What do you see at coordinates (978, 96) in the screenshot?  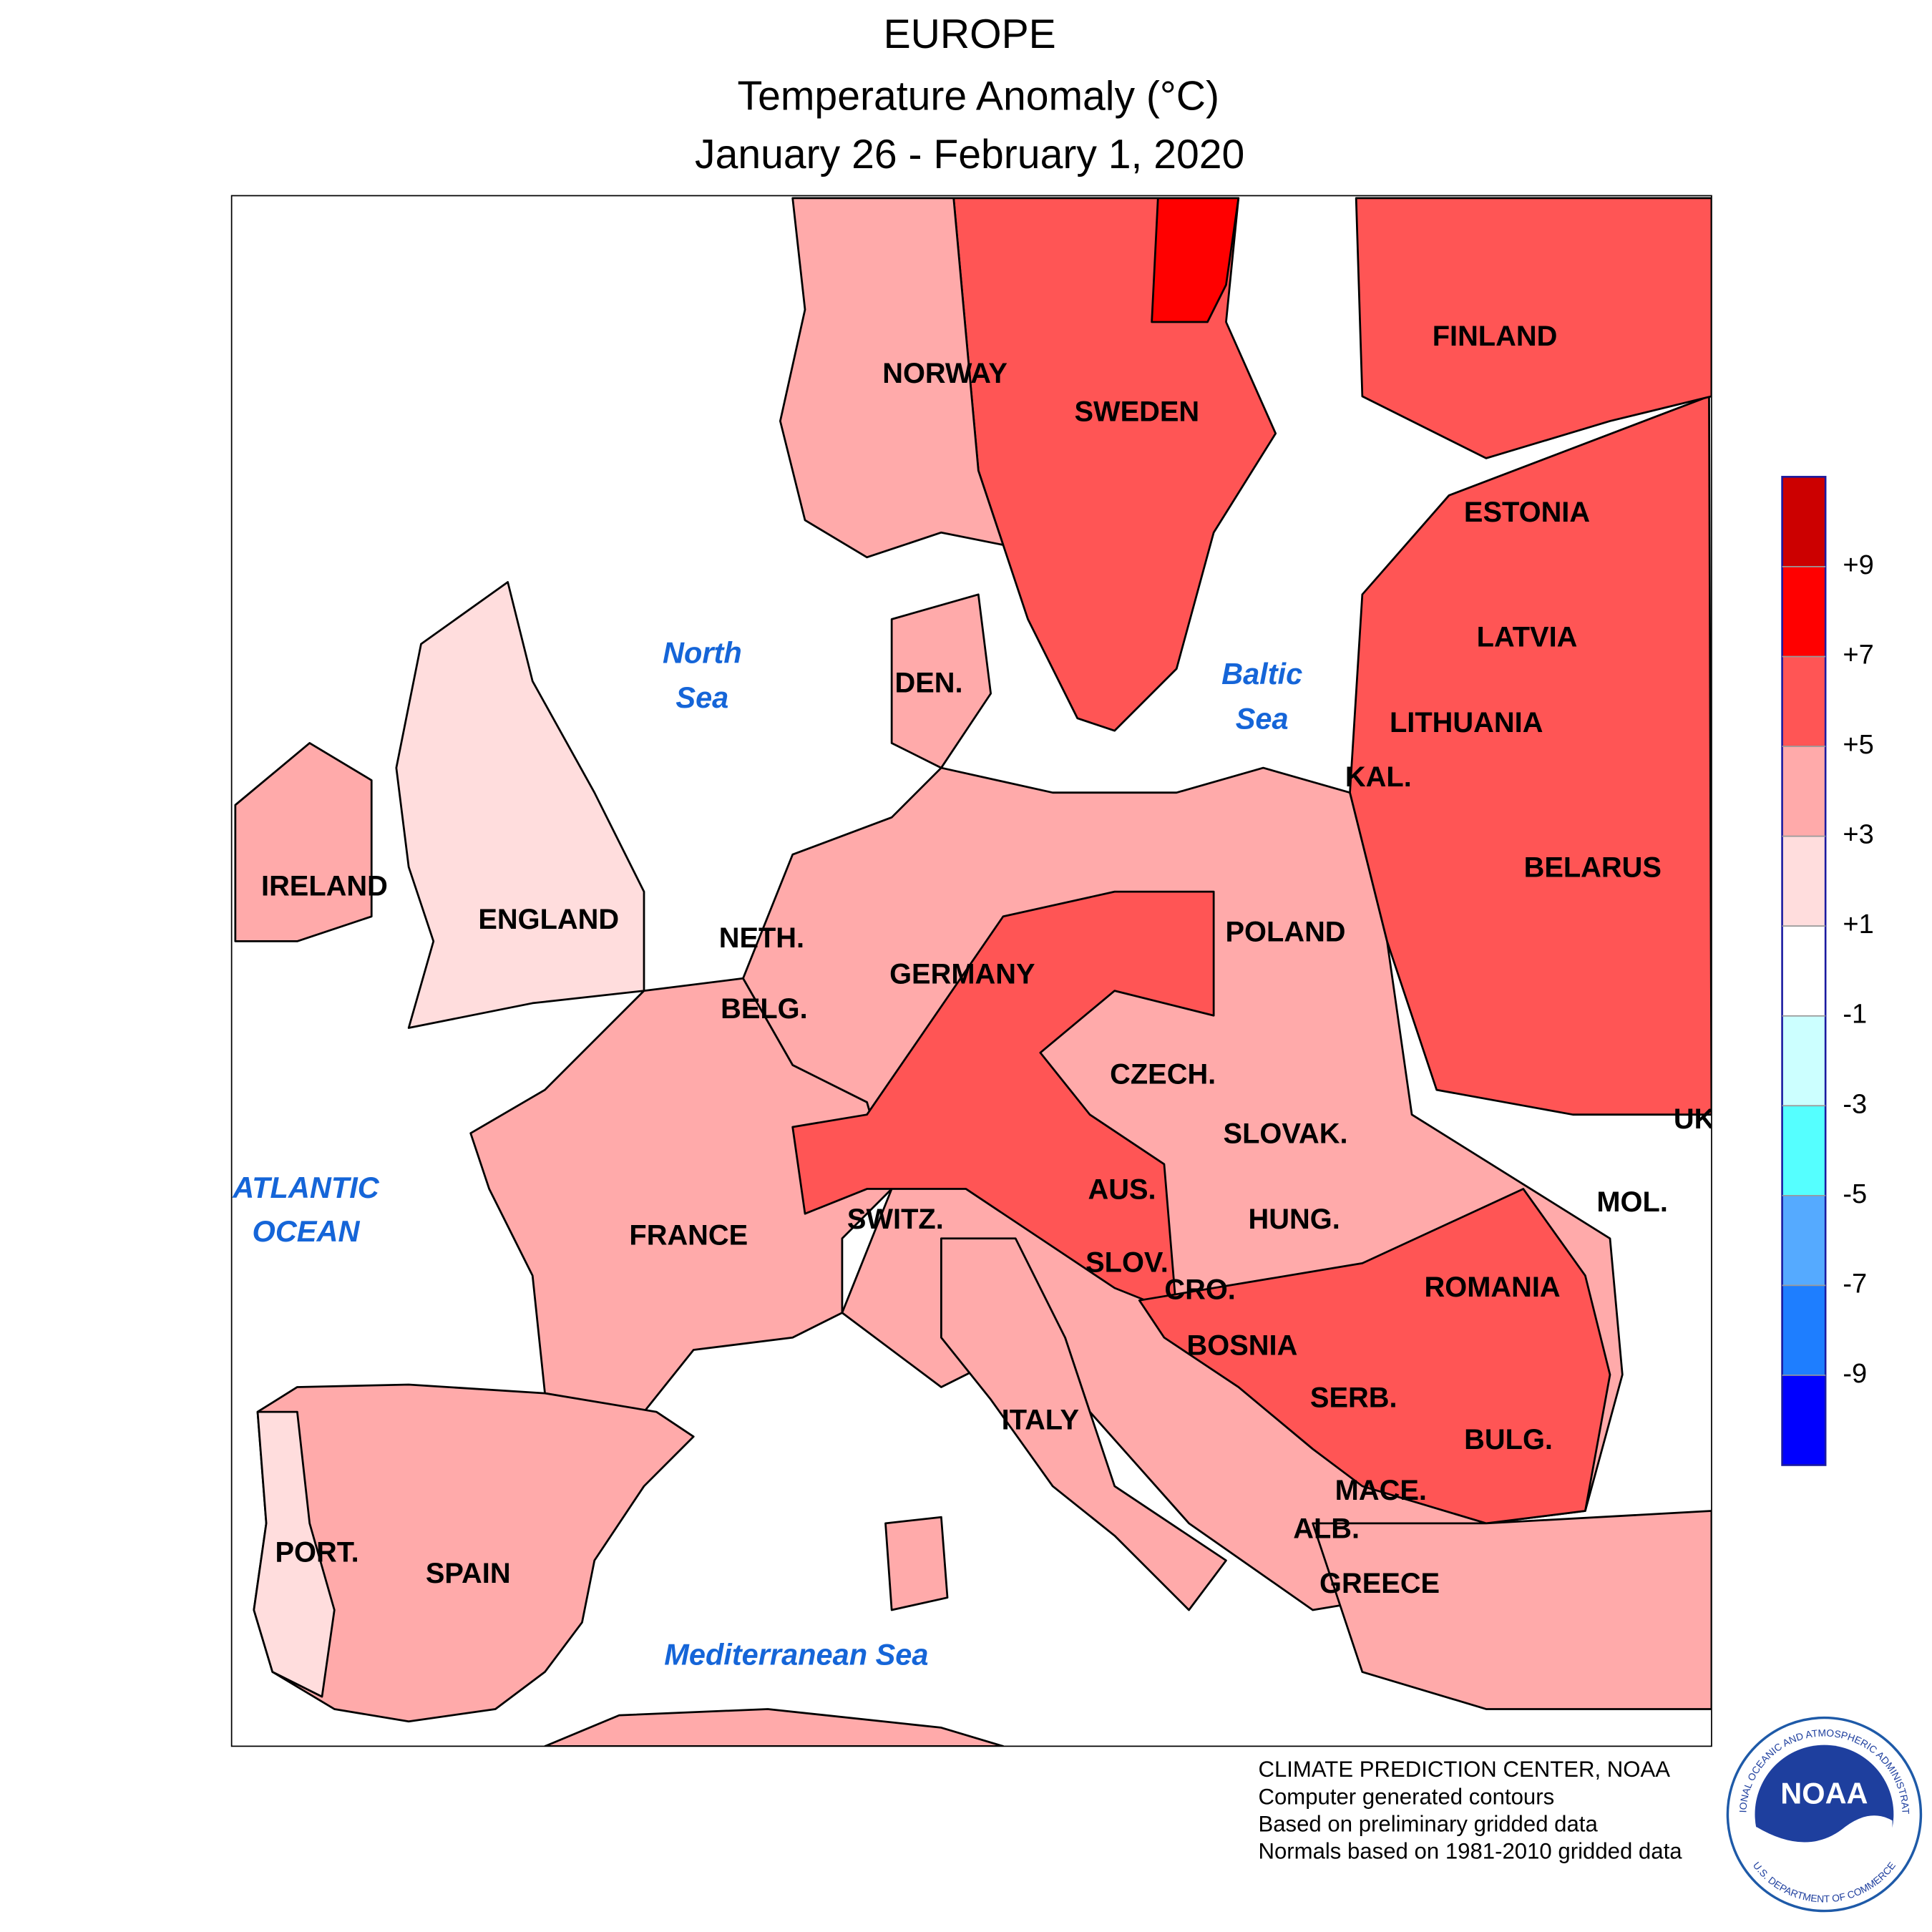 I see `subtitle: Temperature Anomaly (°C)` at bounding box center [978, 96].